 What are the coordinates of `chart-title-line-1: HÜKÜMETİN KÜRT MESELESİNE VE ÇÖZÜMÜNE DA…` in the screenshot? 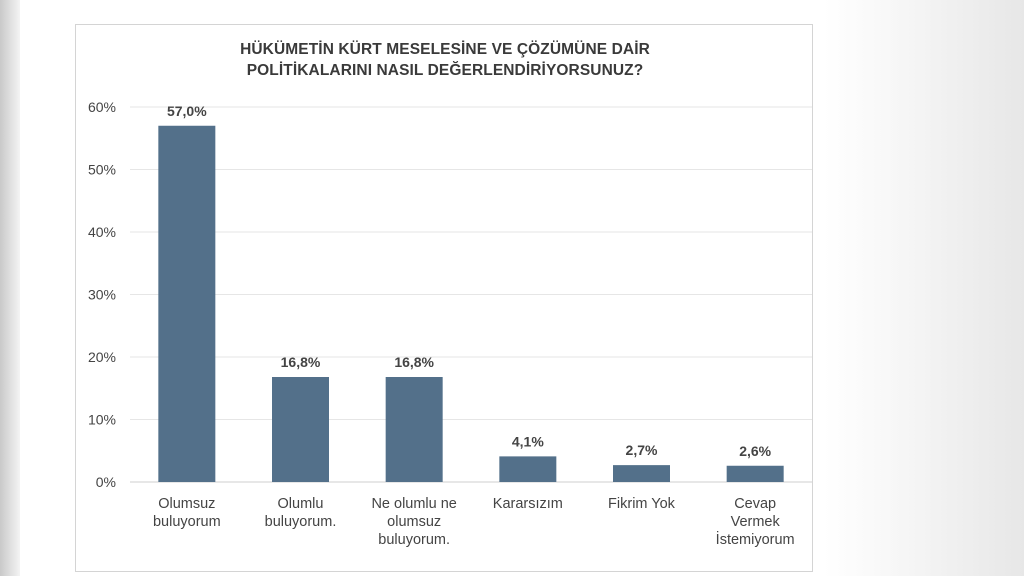 It's located at (445, 49).